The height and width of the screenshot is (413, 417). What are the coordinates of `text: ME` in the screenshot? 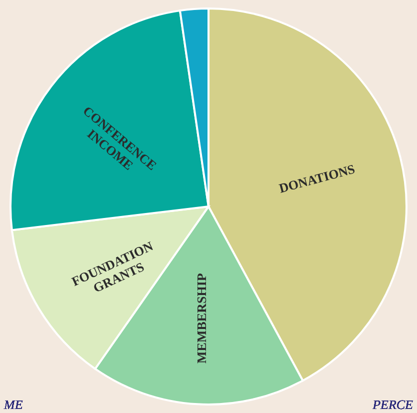 It's located at (13, 404).